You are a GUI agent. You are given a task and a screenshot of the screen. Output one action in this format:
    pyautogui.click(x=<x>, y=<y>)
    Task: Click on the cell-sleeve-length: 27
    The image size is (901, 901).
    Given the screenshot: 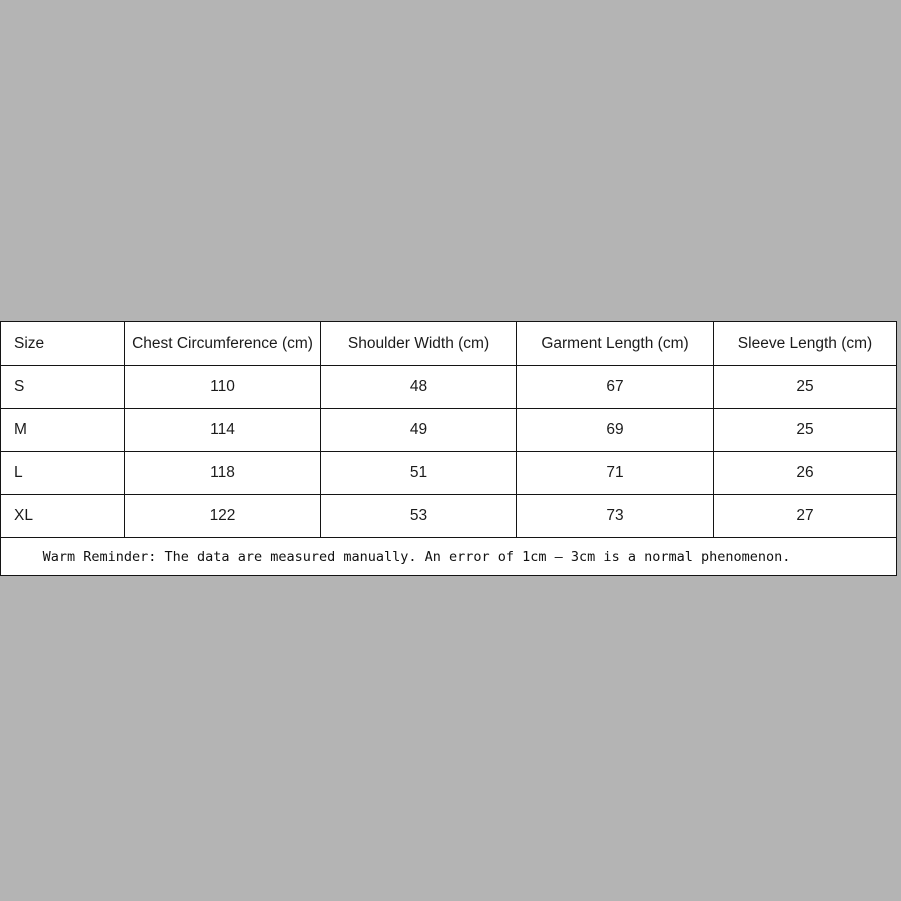 What is the action you would take?
    pyautogui.click(x=805, y=516)
    